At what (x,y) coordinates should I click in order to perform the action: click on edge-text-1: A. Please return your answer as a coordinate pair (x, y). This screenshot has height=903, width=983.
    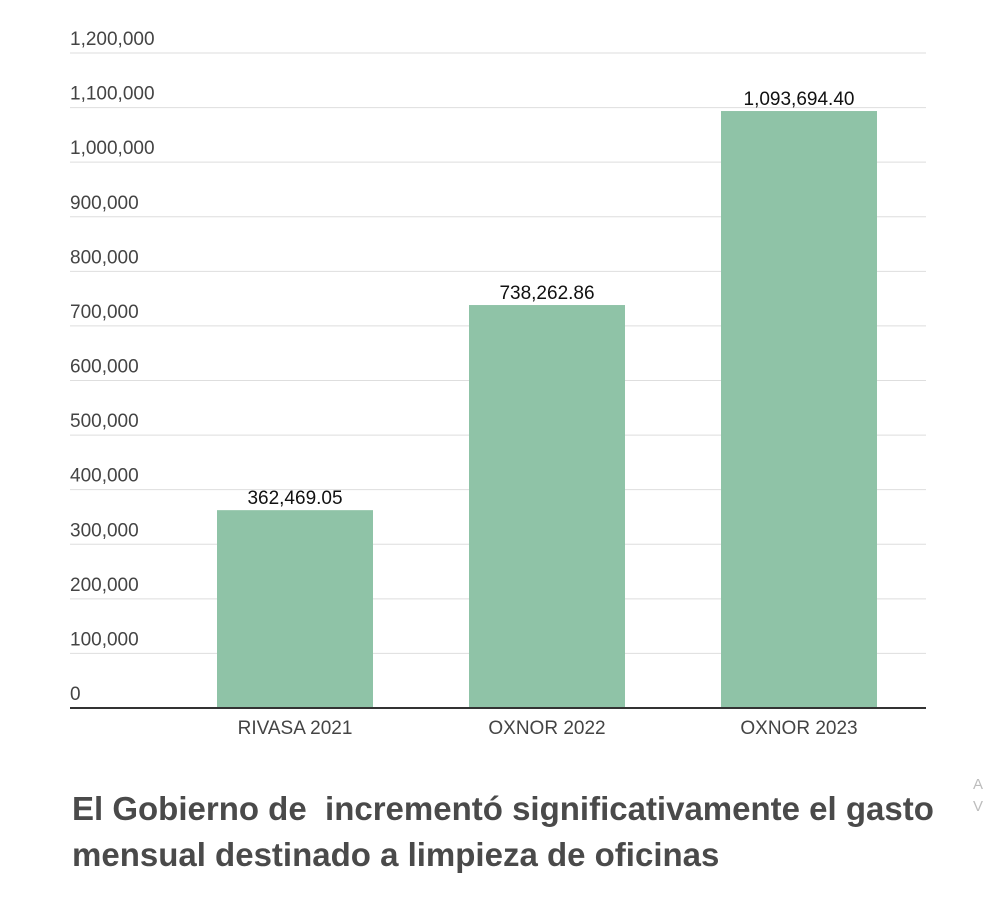
    Looking at the image, I should click on (978, 784).